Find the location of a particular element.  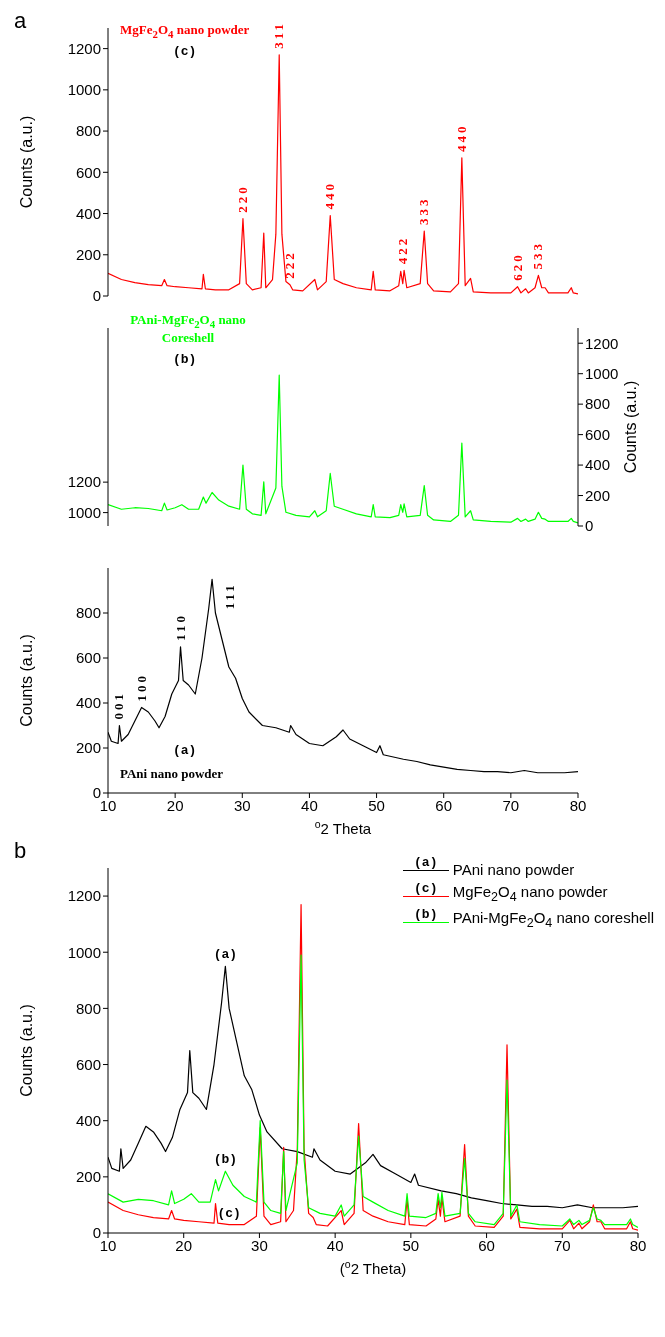

x-axis-title: $^{o}$2 Theta is located at coordinates (343, 827).